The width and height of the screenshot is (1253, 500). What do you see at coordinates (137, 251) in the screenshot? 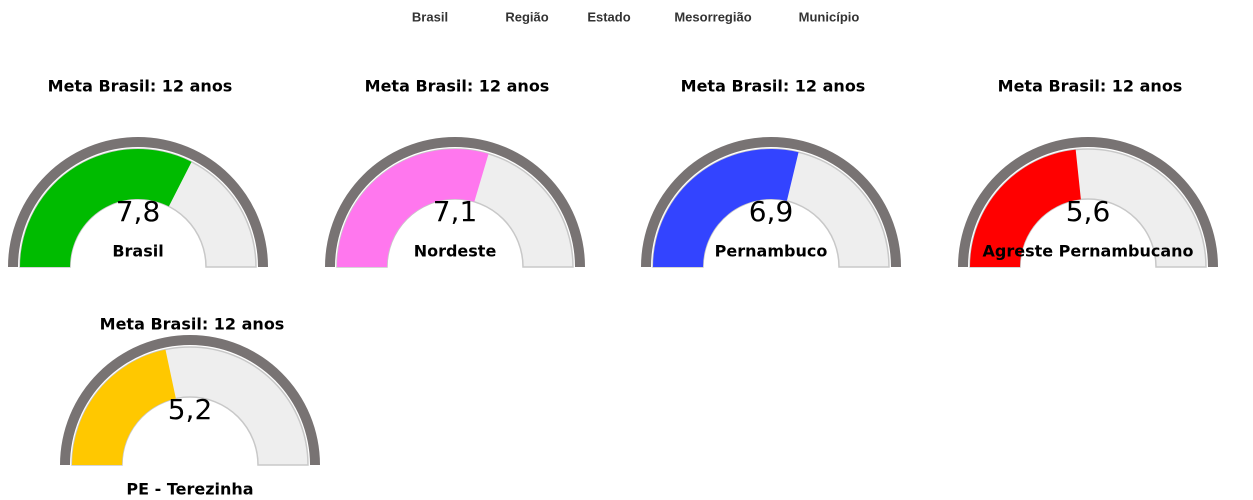
I see `gauge-label: Brasil` at bounding box center [137, 251].